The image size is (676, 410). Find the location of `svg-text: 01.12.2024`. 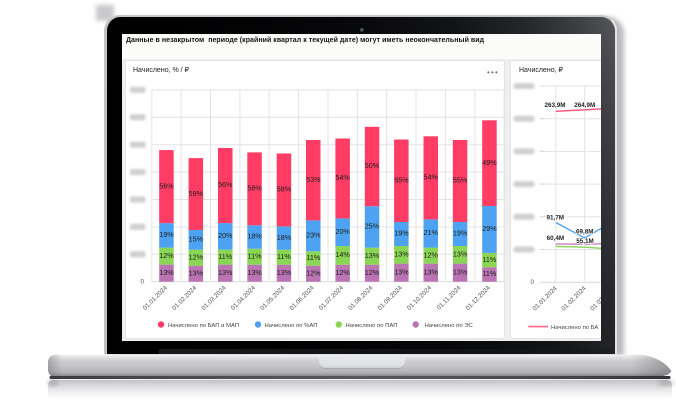

svg-text: 01.12.2024 is located at coordinates (479, 298).